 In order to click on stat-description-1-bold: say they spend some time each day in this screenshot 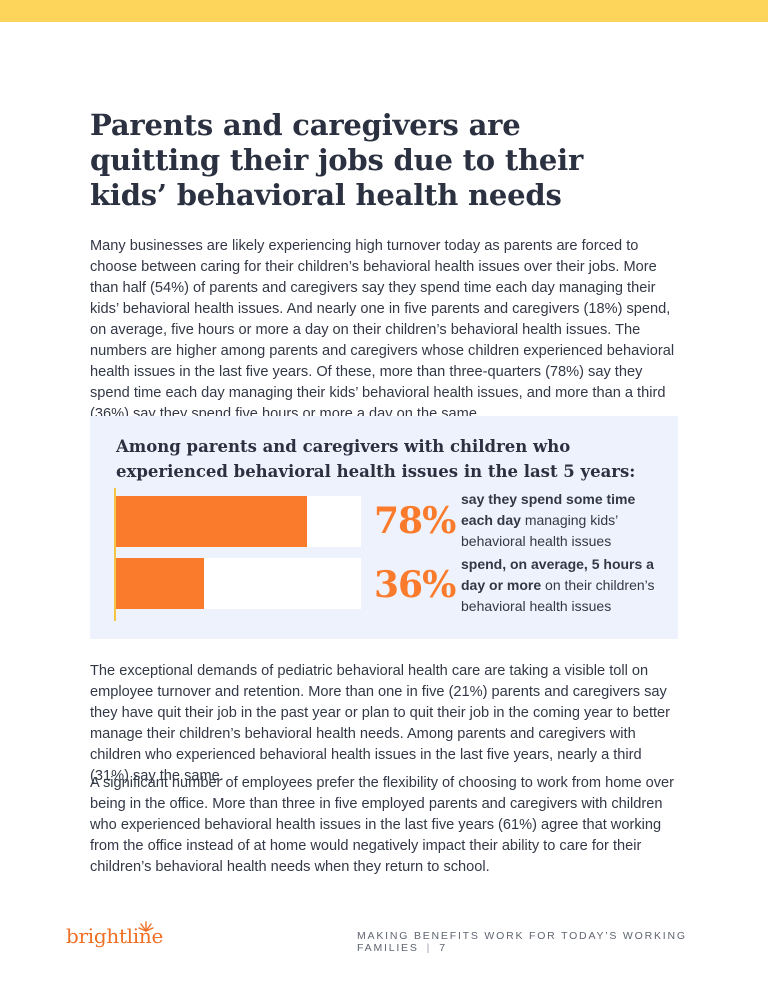, I will do `click(548, 509)`.